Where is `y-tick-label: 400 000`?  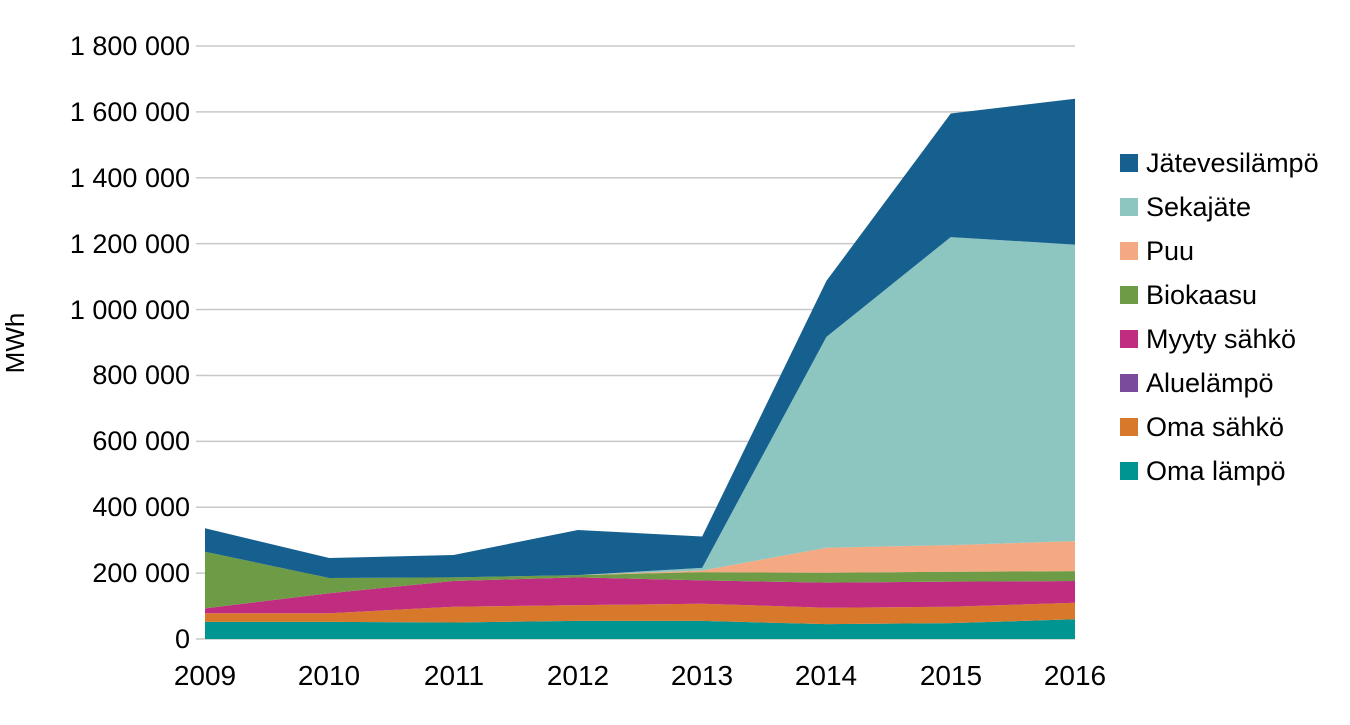
y-tick-label: 400 000 is located at coordinates (141, 507).